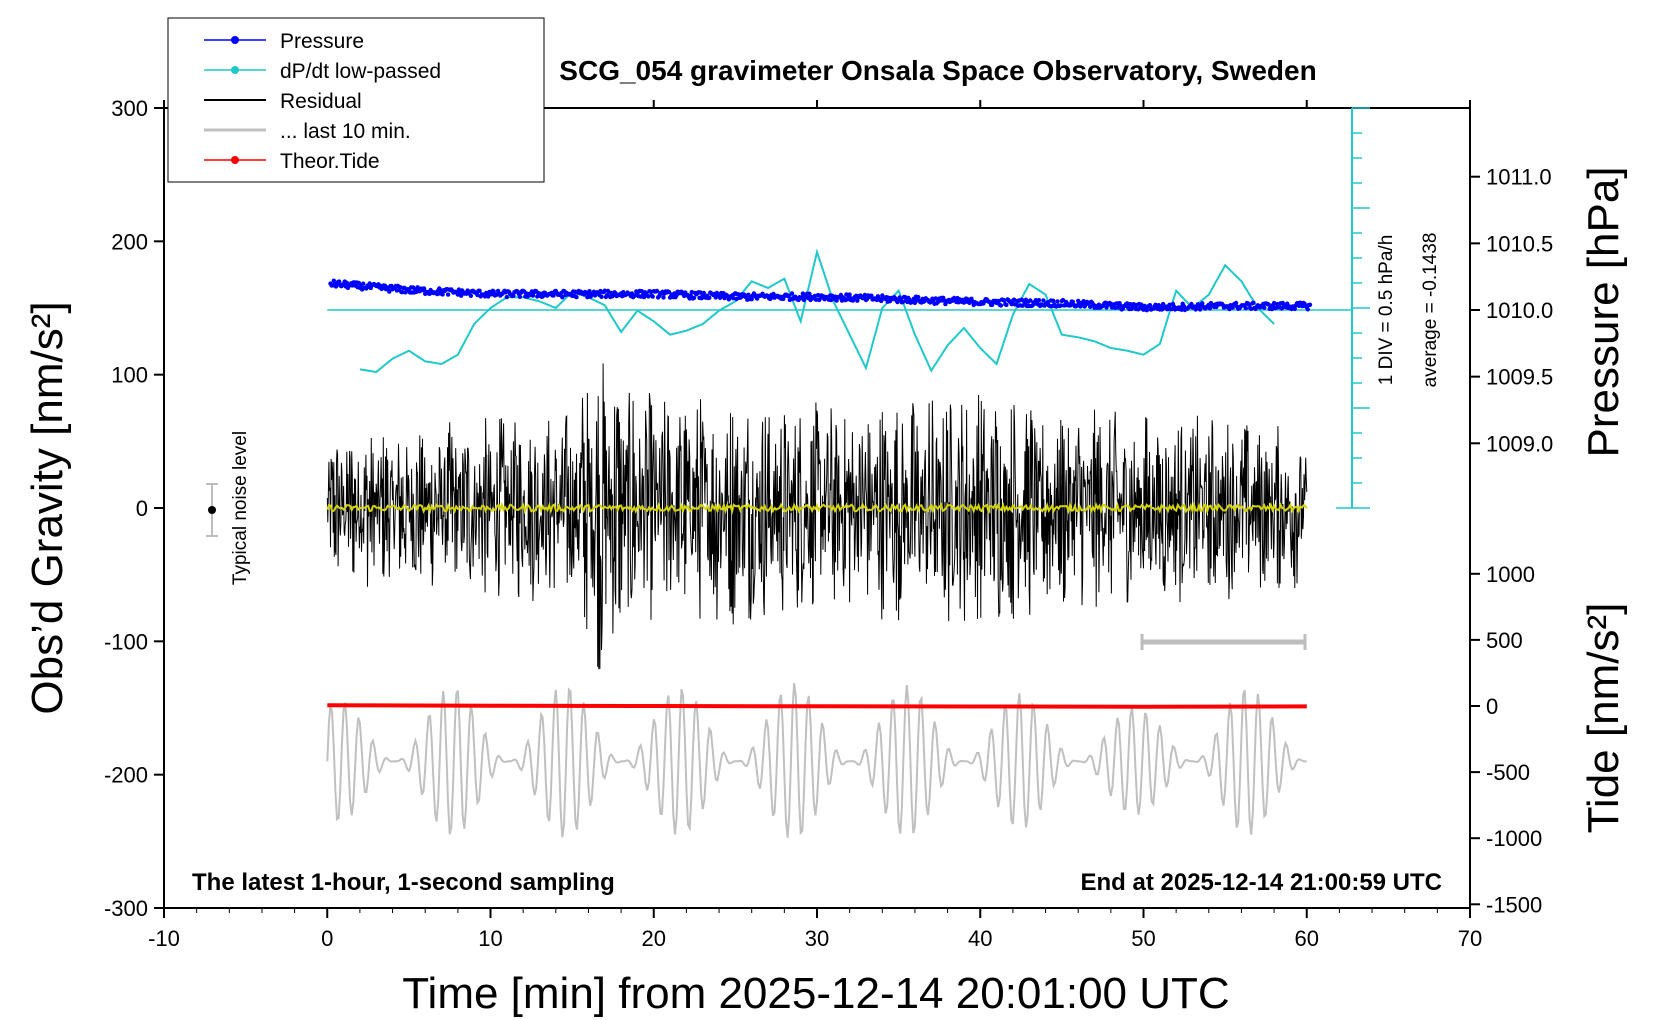  What do you see at coordinates (1504, 640) in the screenshot?
I see `tide-tick-label: 500` at bounding box center [1504, 640].